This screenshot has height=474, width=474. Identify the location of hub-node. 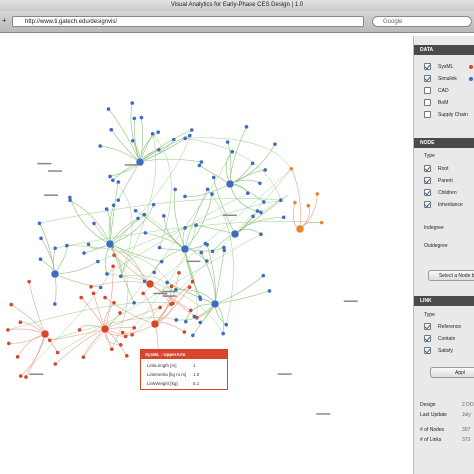
(185, 249).